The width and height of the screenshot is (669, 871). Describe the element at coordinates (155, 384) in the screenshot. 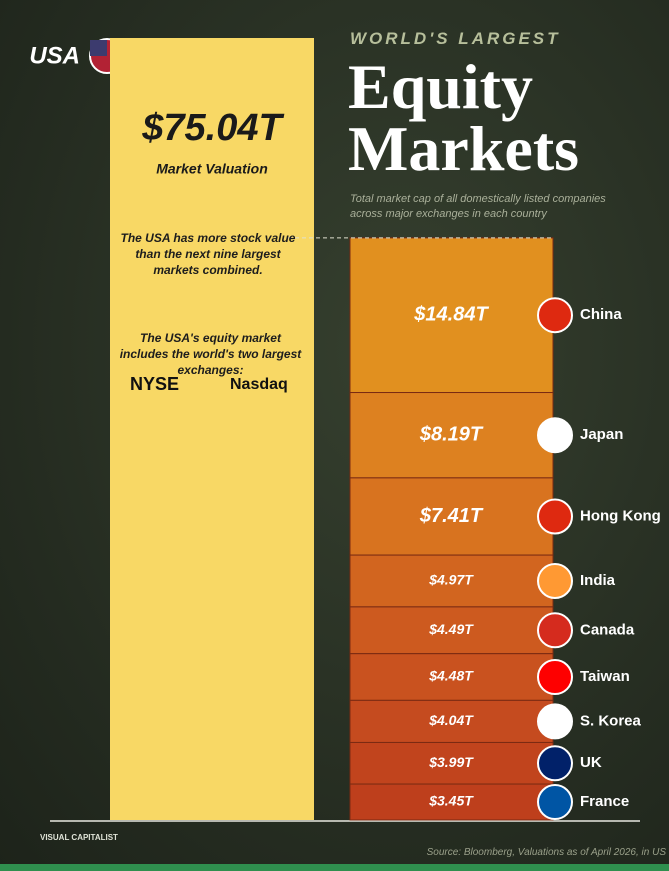

I see `exchange-logo: NYSE` at that location.